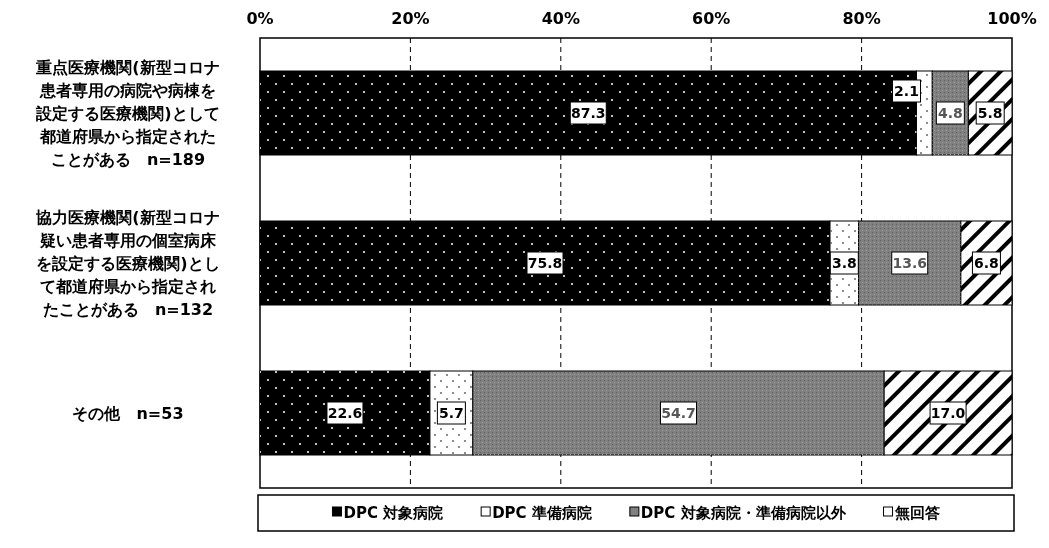  I want to click on data-label: 17.0, so click(948, 413).